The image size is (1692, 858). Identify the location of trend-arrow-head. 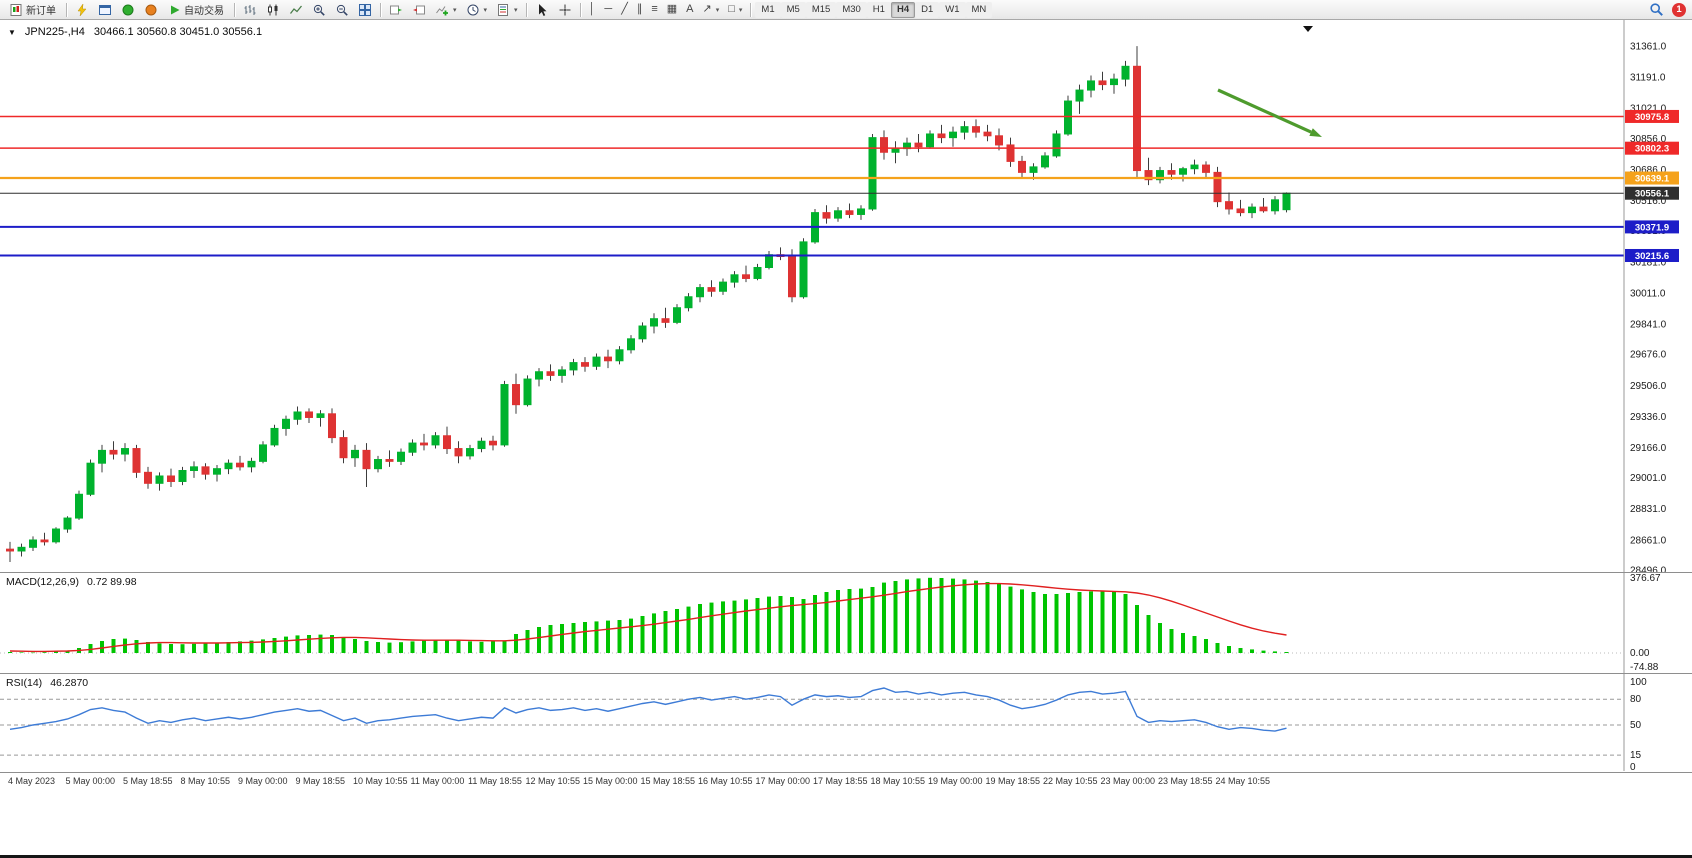
(1315, 132).